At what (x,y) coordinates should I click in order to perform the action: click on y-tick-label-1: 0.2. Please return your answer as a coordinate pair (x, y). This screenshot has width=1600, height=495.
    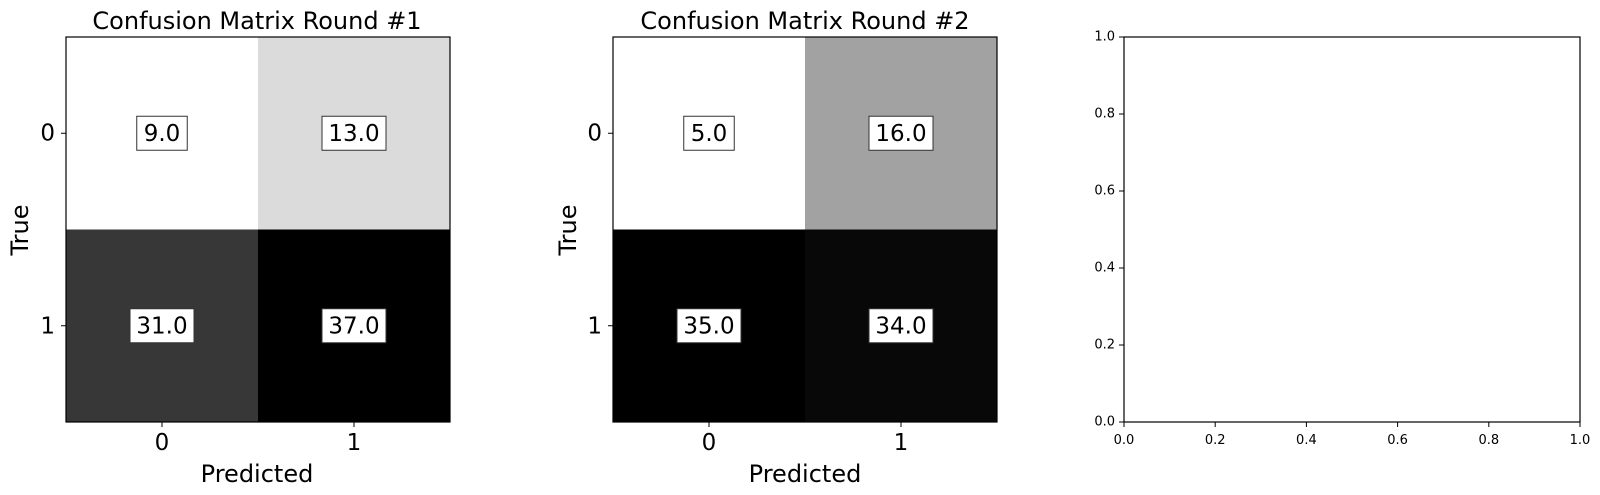
    Looking at the image, I should click on (1104, 345).